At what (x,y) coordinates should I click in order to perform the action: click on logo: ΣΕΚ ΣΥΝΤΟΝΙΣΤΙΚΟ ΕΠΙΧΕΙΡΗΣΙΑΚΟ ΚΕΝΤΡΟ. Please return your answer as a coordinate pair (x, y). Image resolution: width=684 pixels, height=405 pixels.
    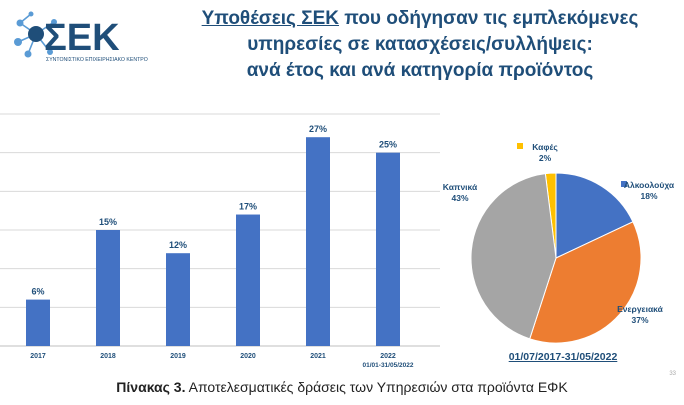
    Looking at the image, I should click on (88, 36).